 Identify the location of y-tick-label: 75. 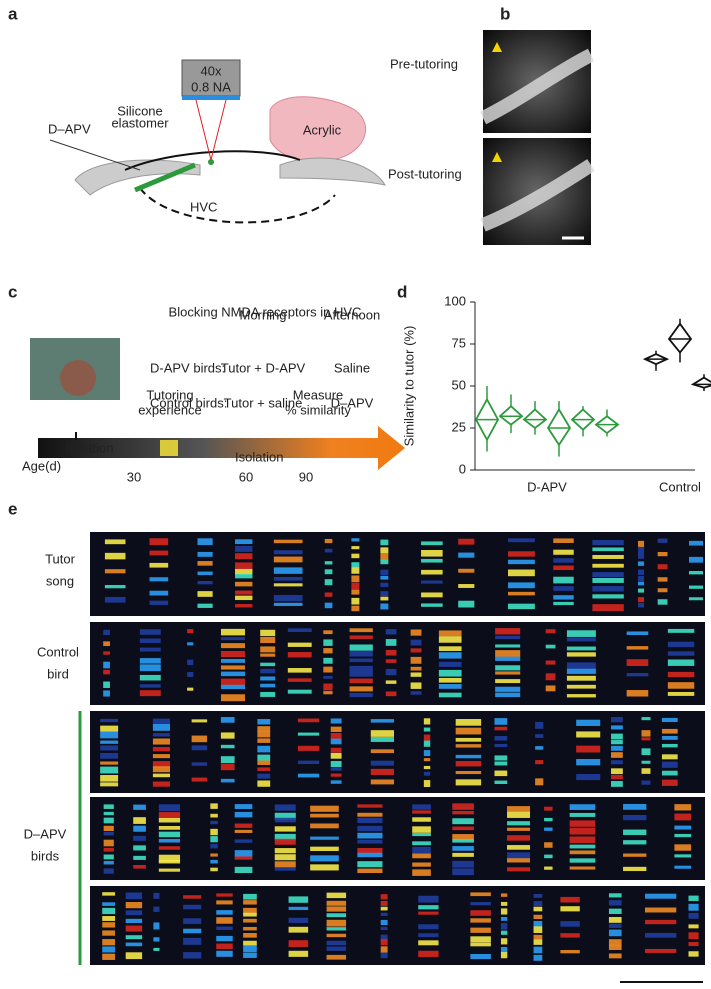
(459, 342).